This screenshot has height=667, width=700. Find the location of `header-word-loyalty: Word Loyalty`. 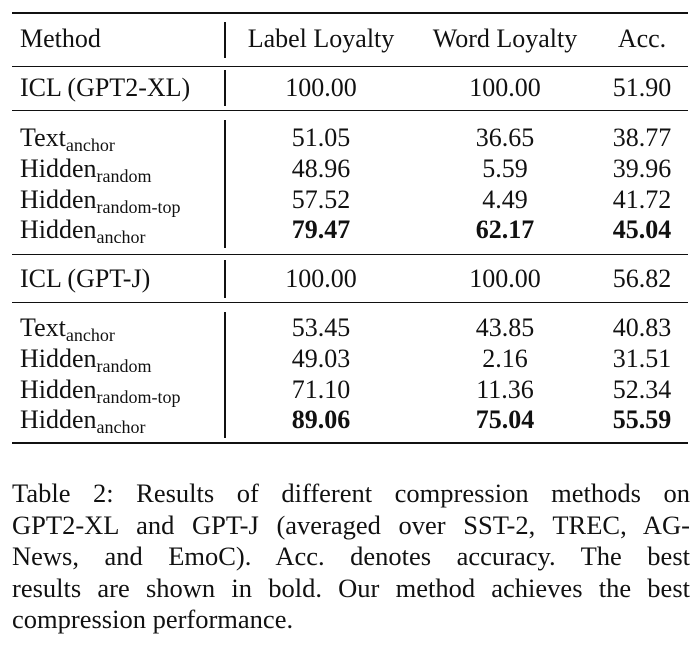

header-word-loyalty: Word Loyalty is located at coordinates (505, 38).